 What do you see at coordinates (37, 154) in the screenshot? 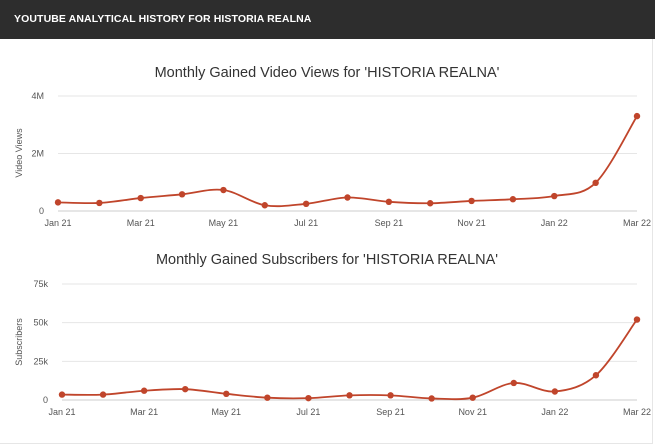
I see `video-views-y-tick-label: 2M` at bounding box center [37, 154].